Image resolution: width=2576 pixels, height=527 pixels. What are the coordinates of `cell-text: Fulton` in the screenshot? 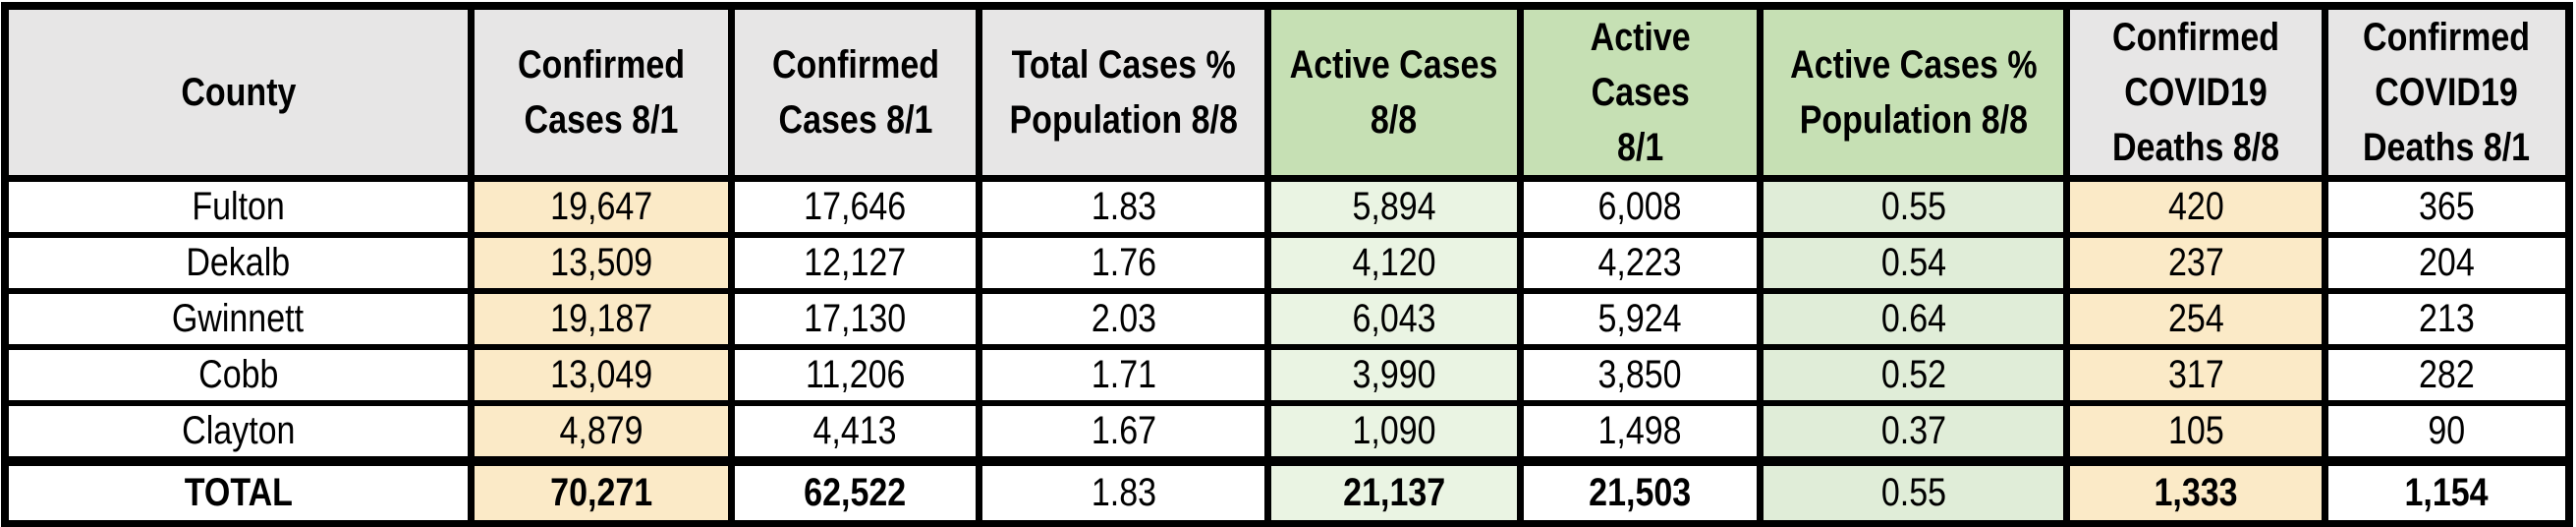 It's located at (238, 206).